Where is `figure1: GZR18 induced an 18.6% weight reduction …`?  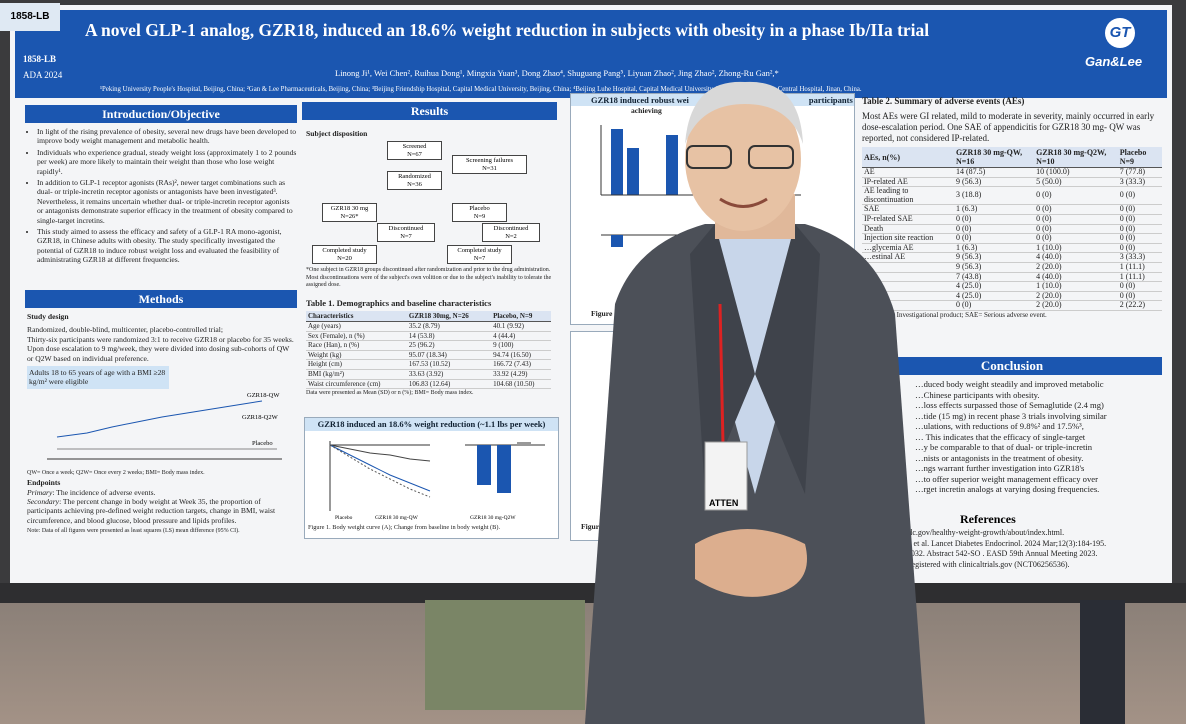 figure1: GZR18 induced an 18.6% weight reduction … is located at coordinates (431, 478).